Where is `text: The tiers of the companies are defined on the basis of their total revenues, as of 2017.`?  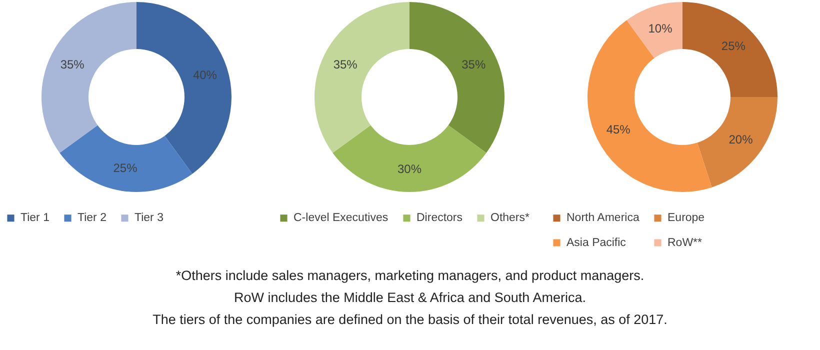
text: The tiers of the companies are defined on the basis of their total revenues, as of 2017. is located at coordinates (410, 319).